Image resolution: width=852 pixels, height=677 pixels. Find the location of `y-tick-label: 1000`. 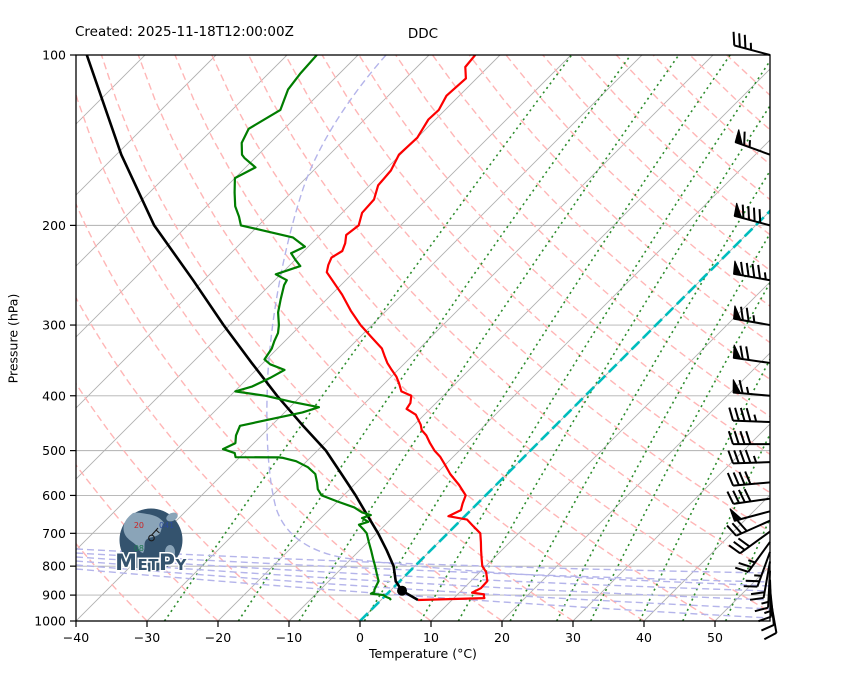

y-tick-label: 1000 is located at coordinates (50, 621).